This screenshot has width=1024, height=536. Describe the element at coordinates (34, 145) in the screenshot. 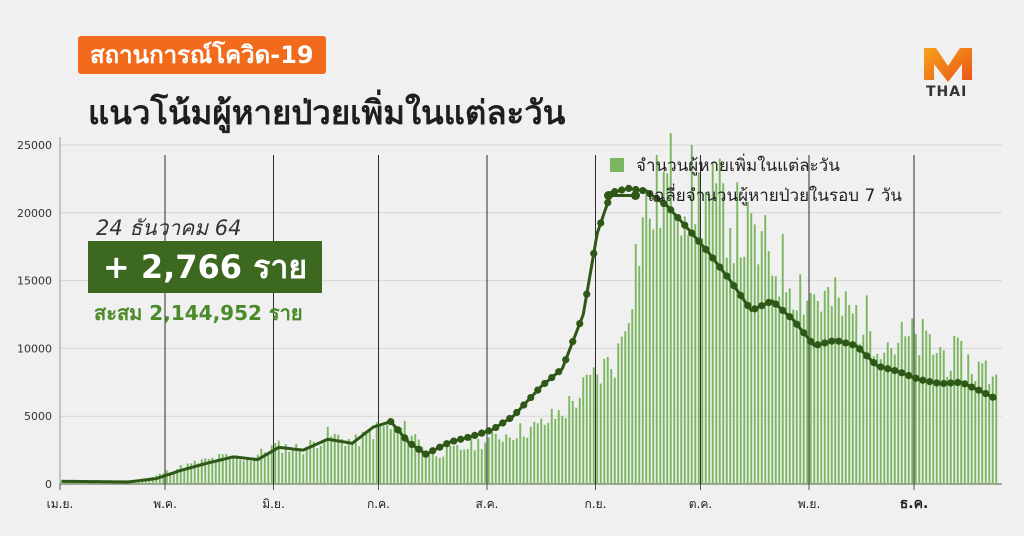

I see `y-tick-label: 25000` at that location.